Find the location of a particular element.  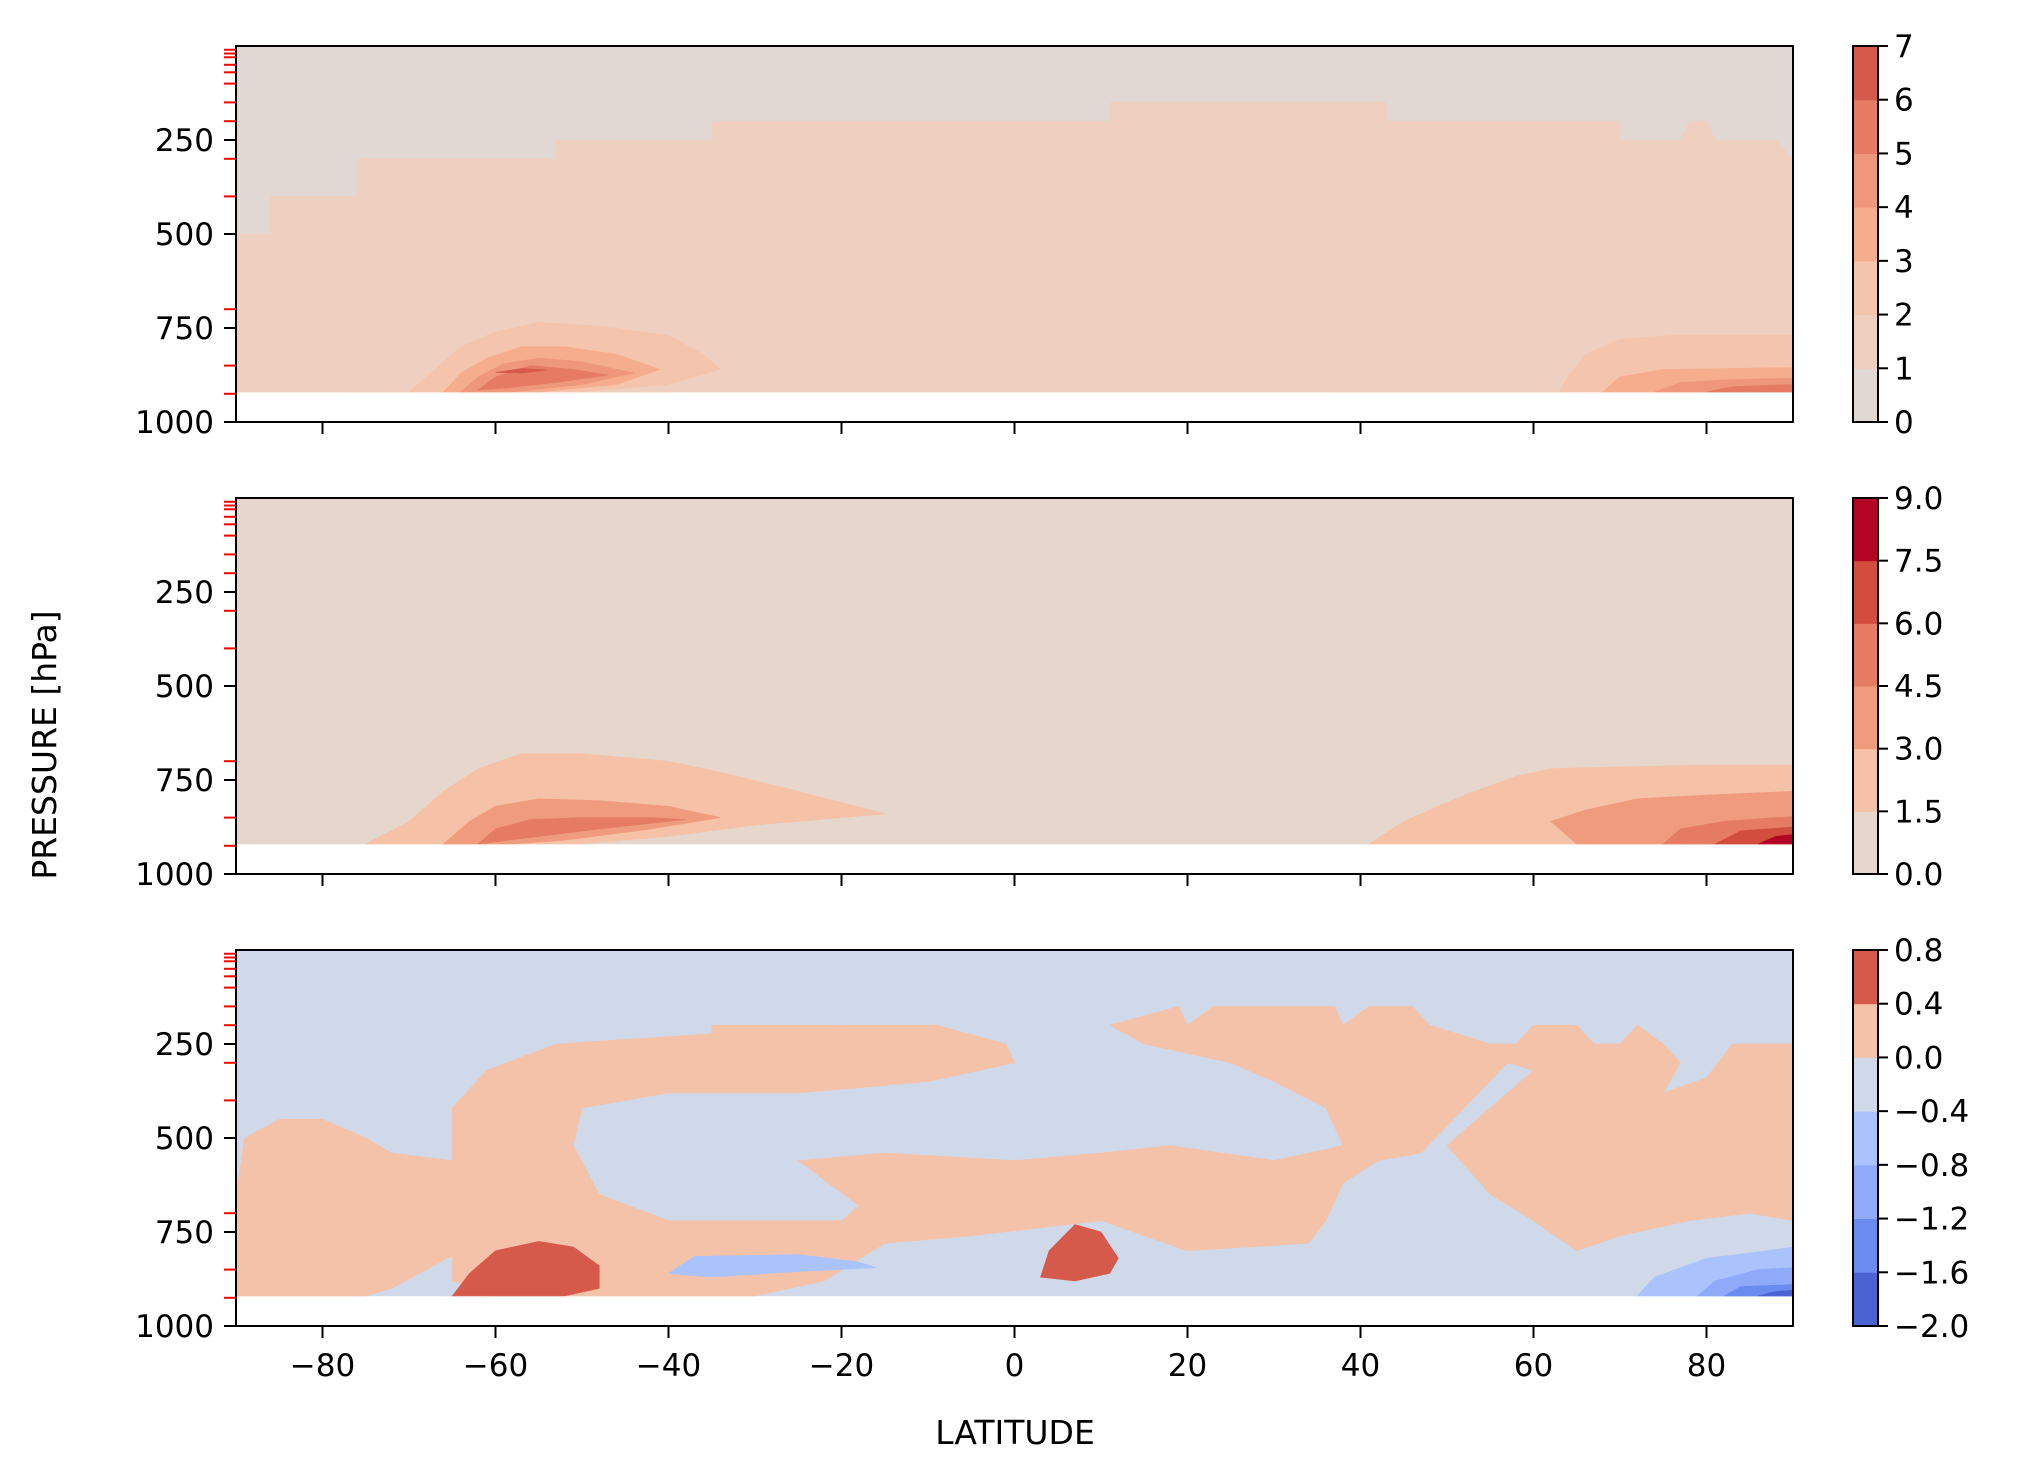

x-tick-label: 40 is located at coordinates (1360, 1366).